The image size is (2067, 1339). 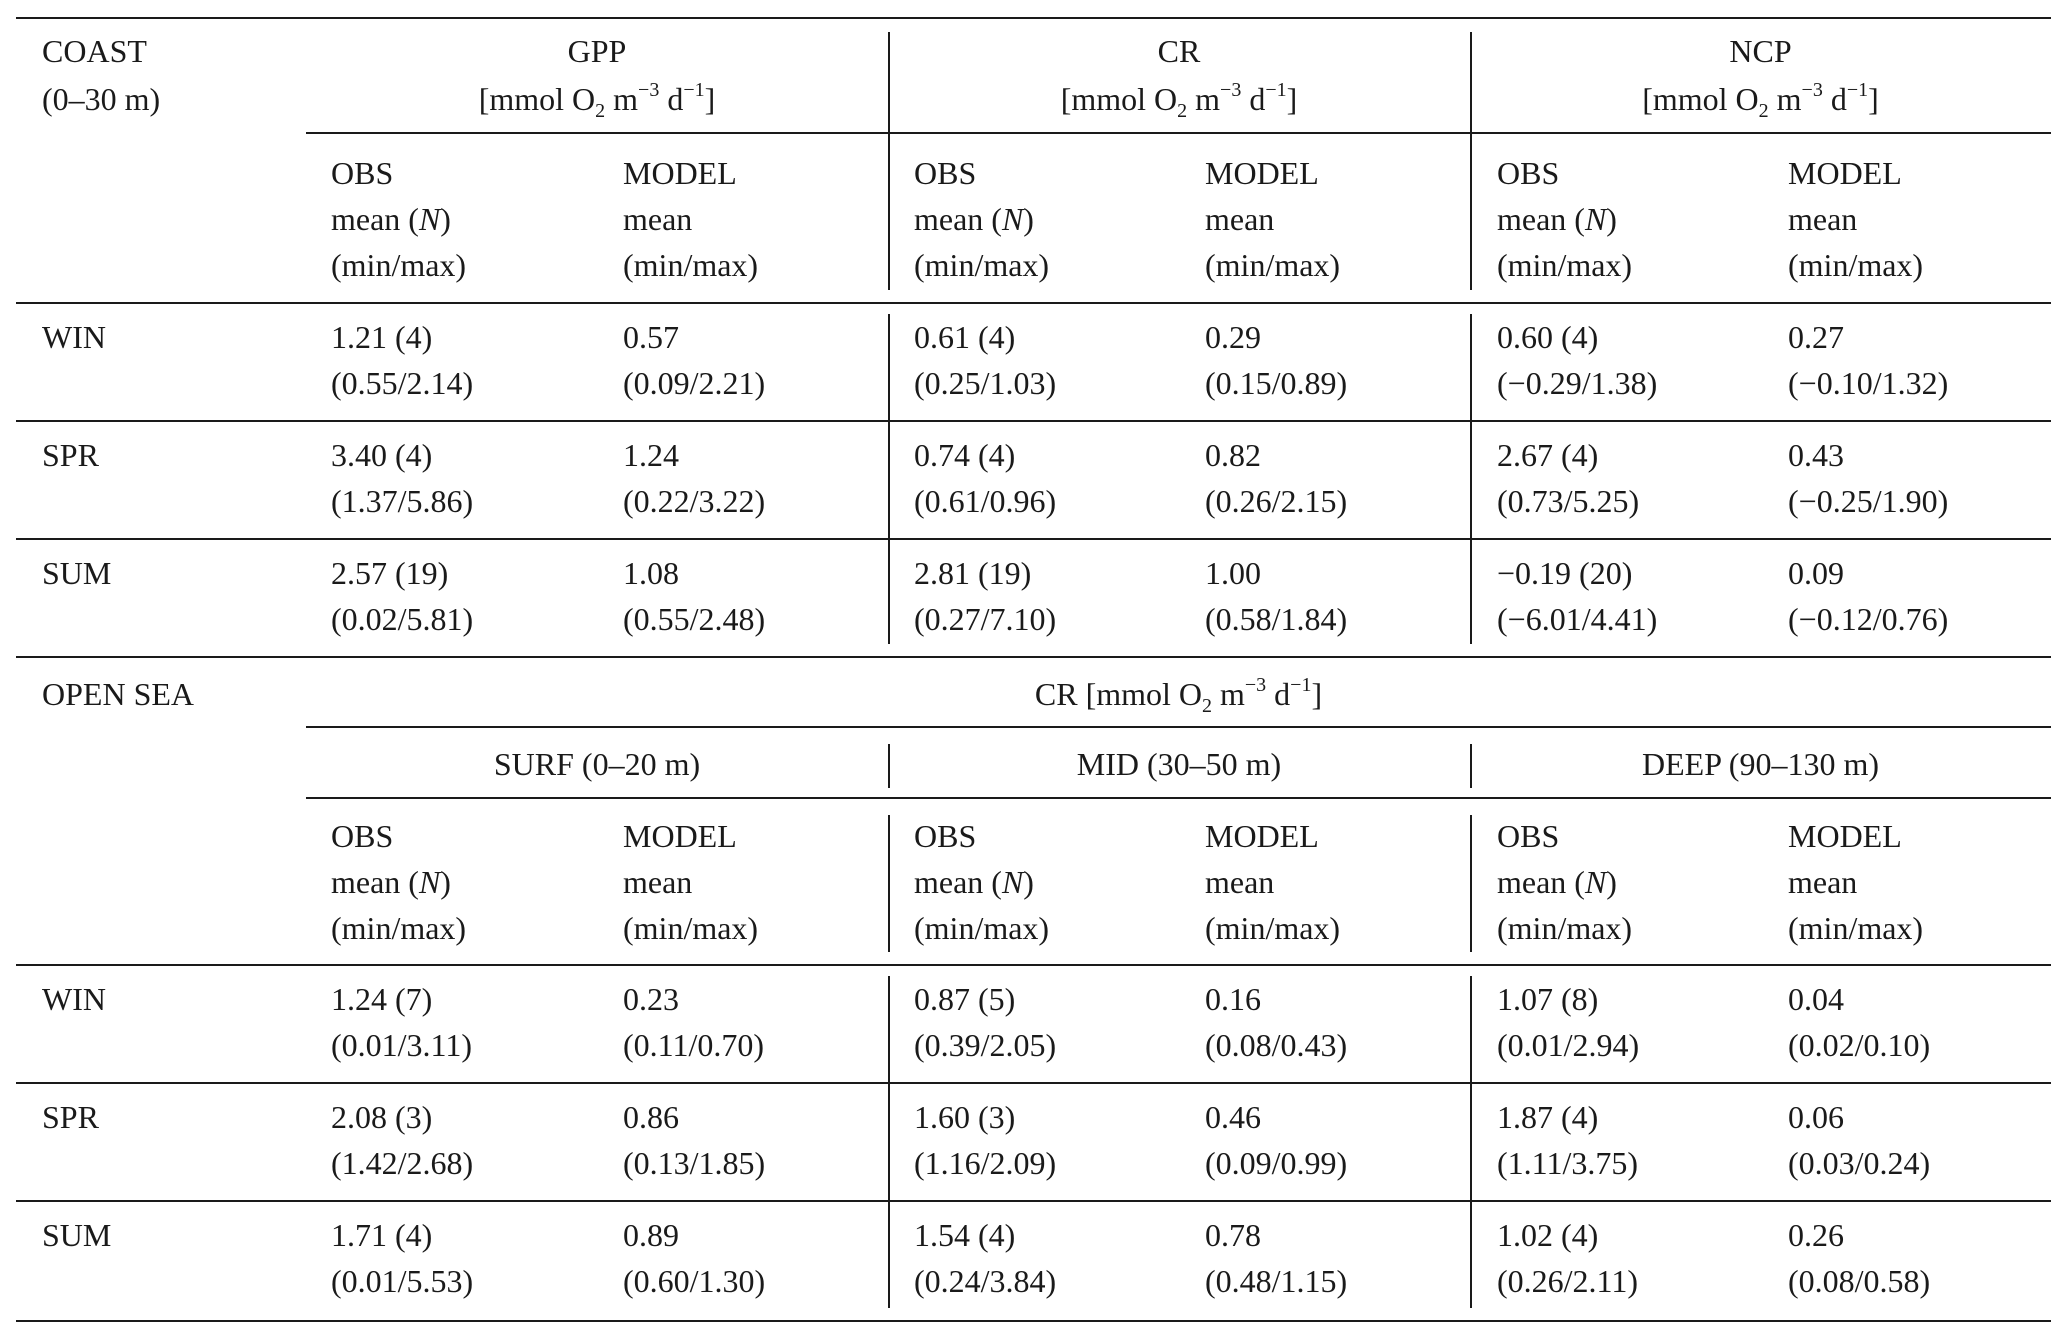 I want to click on table-cell-range: (0.22/3.22), so click(x=694, y=501).